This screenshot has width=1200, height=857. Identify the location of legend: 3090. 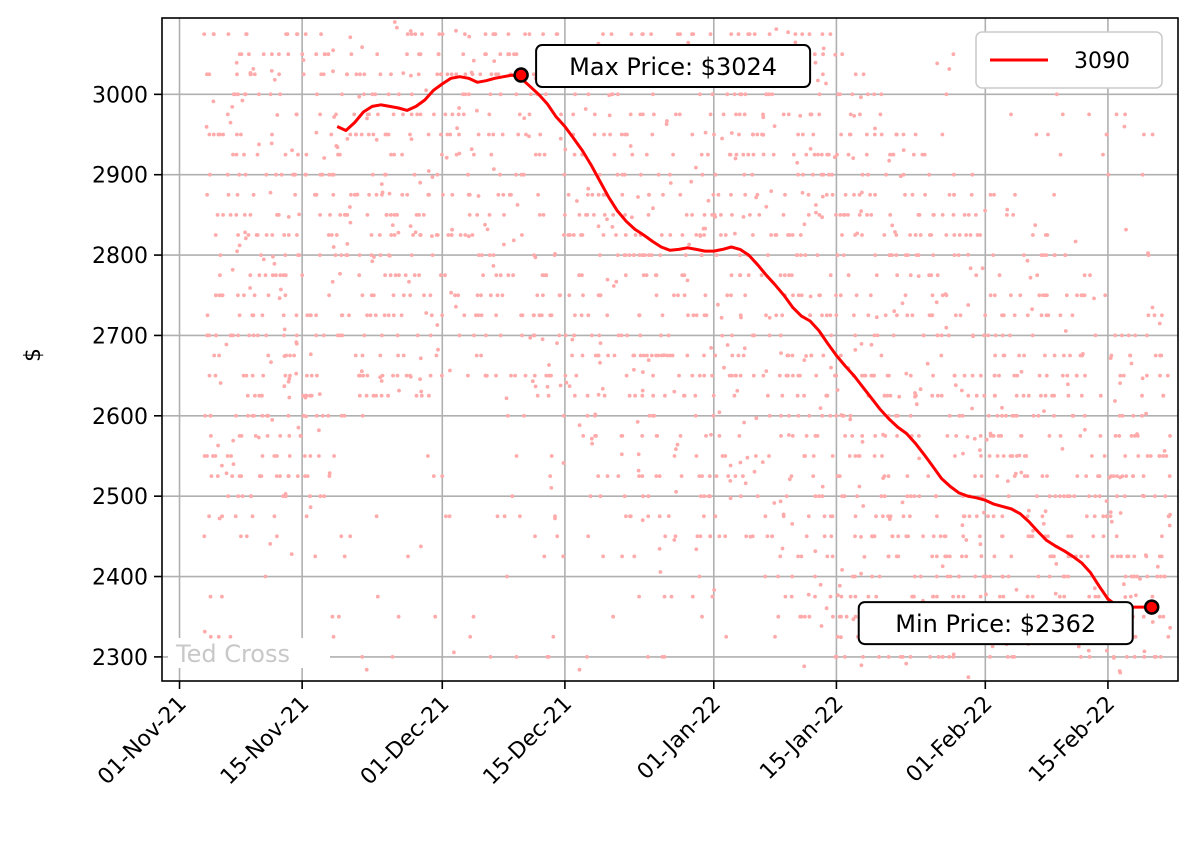
(1069, 60).